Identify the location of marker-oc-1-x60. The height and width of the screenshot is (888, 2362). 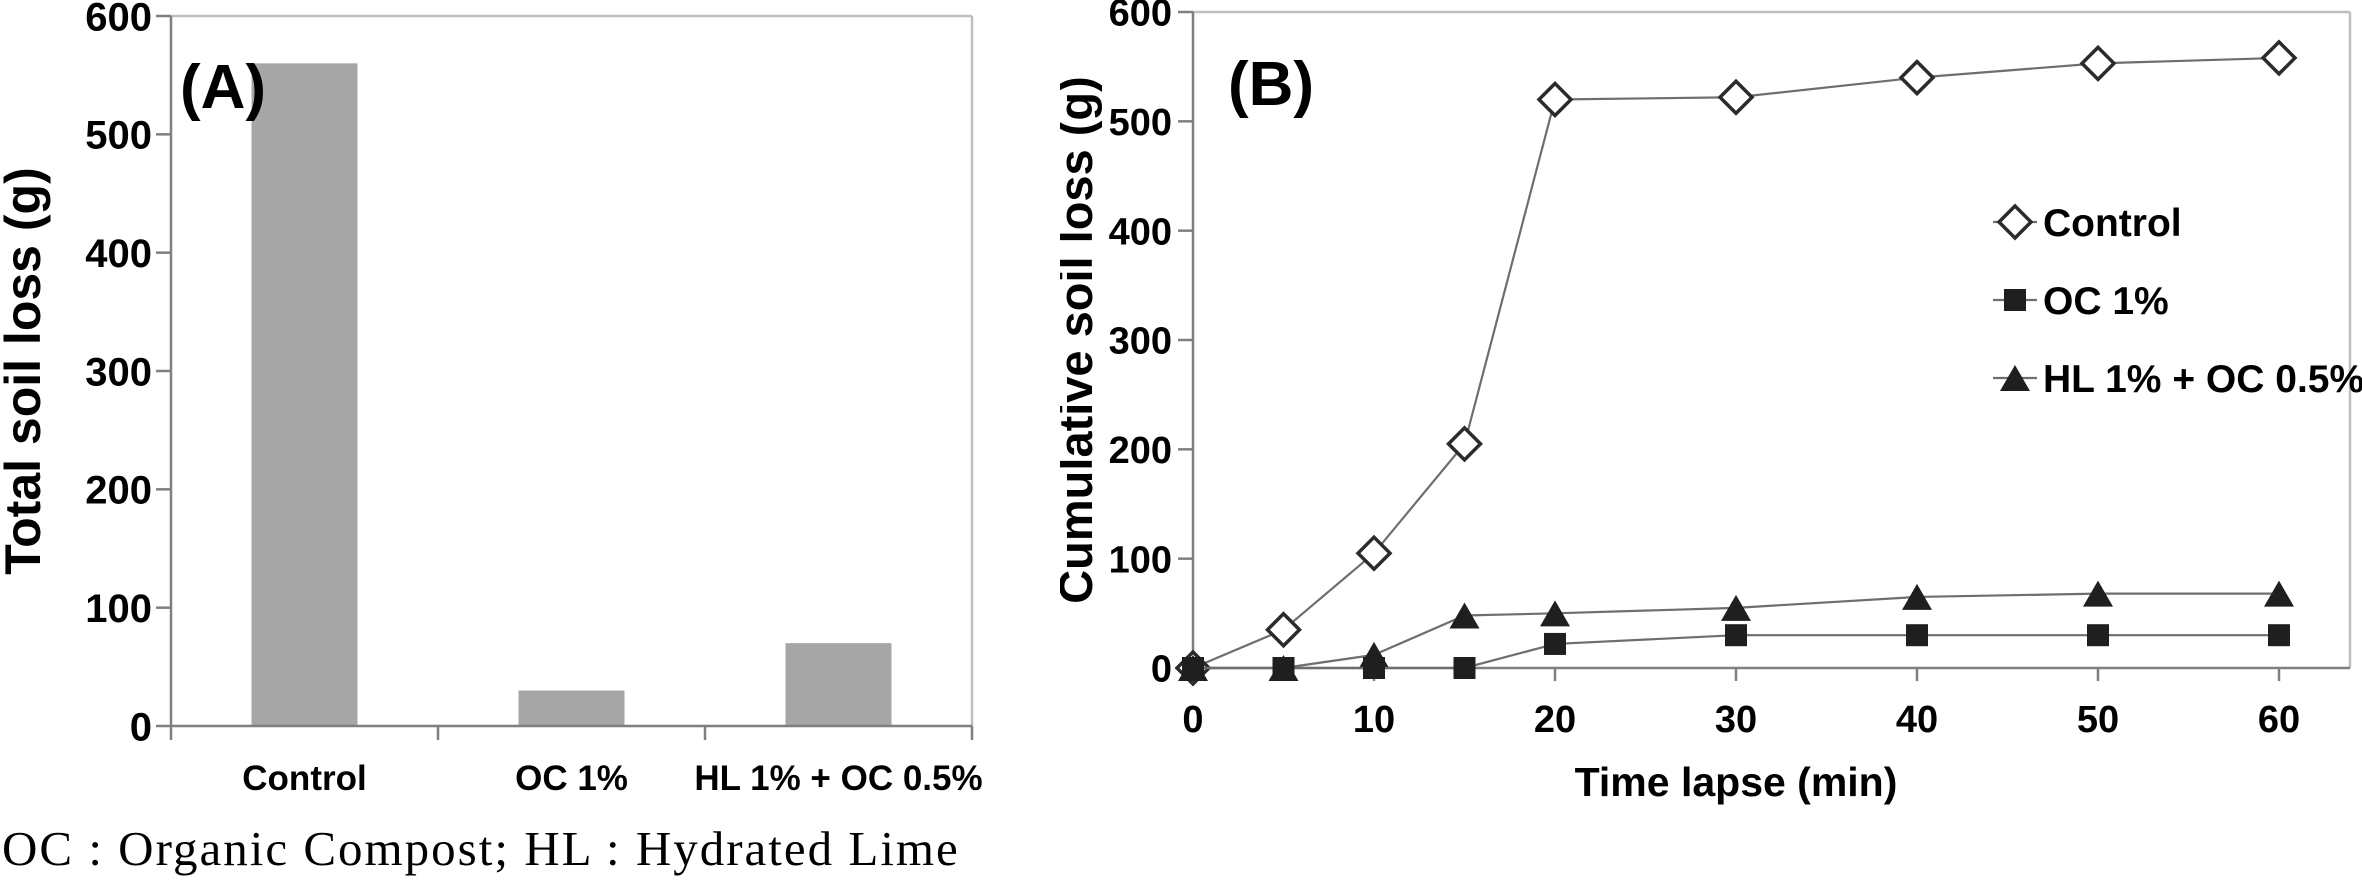
(2279, 635).